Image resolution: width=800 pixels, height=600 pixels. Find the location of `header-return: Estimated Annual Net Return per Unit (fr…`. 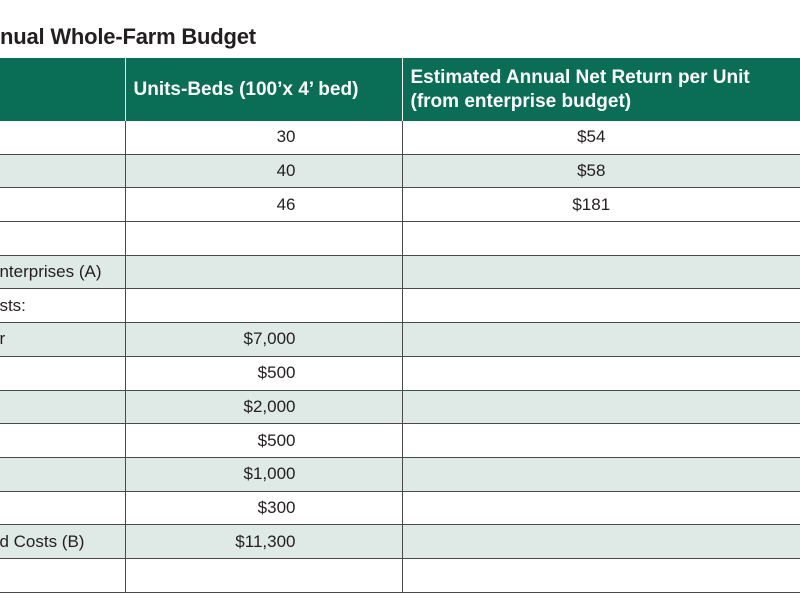

header-return: Estimated Annual Net Return per Unit (fr… is located at coordinates (601, 89).